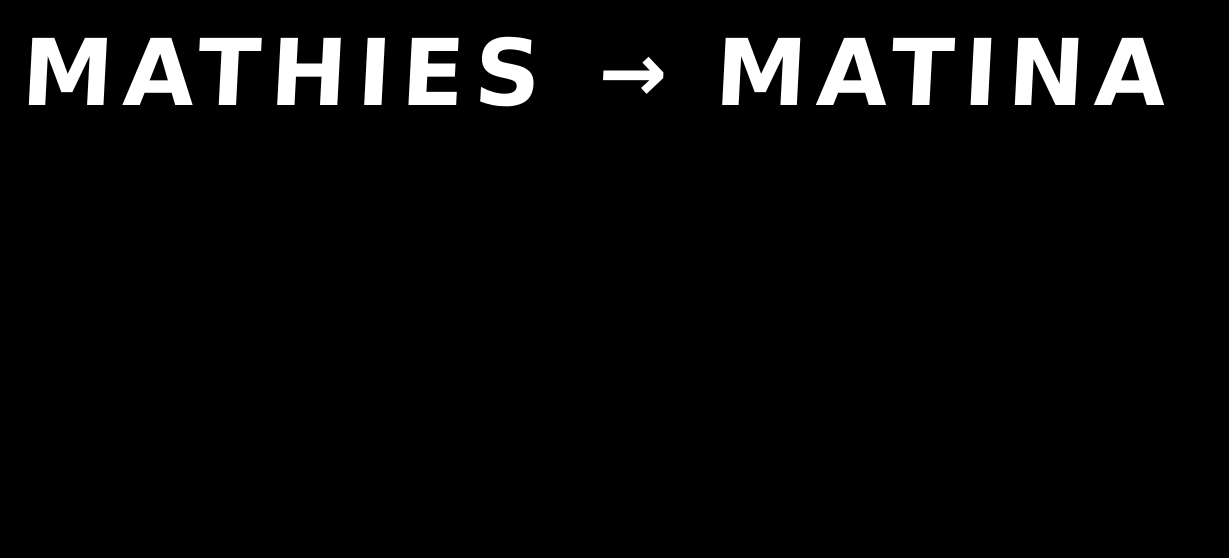 Image resolution: width=1229 pixels, height=558 pixels. What do you see at coordinates (633, 73) in the screenshot?
I see `right-arrow-icon: →` at bounding box center [633, 73].